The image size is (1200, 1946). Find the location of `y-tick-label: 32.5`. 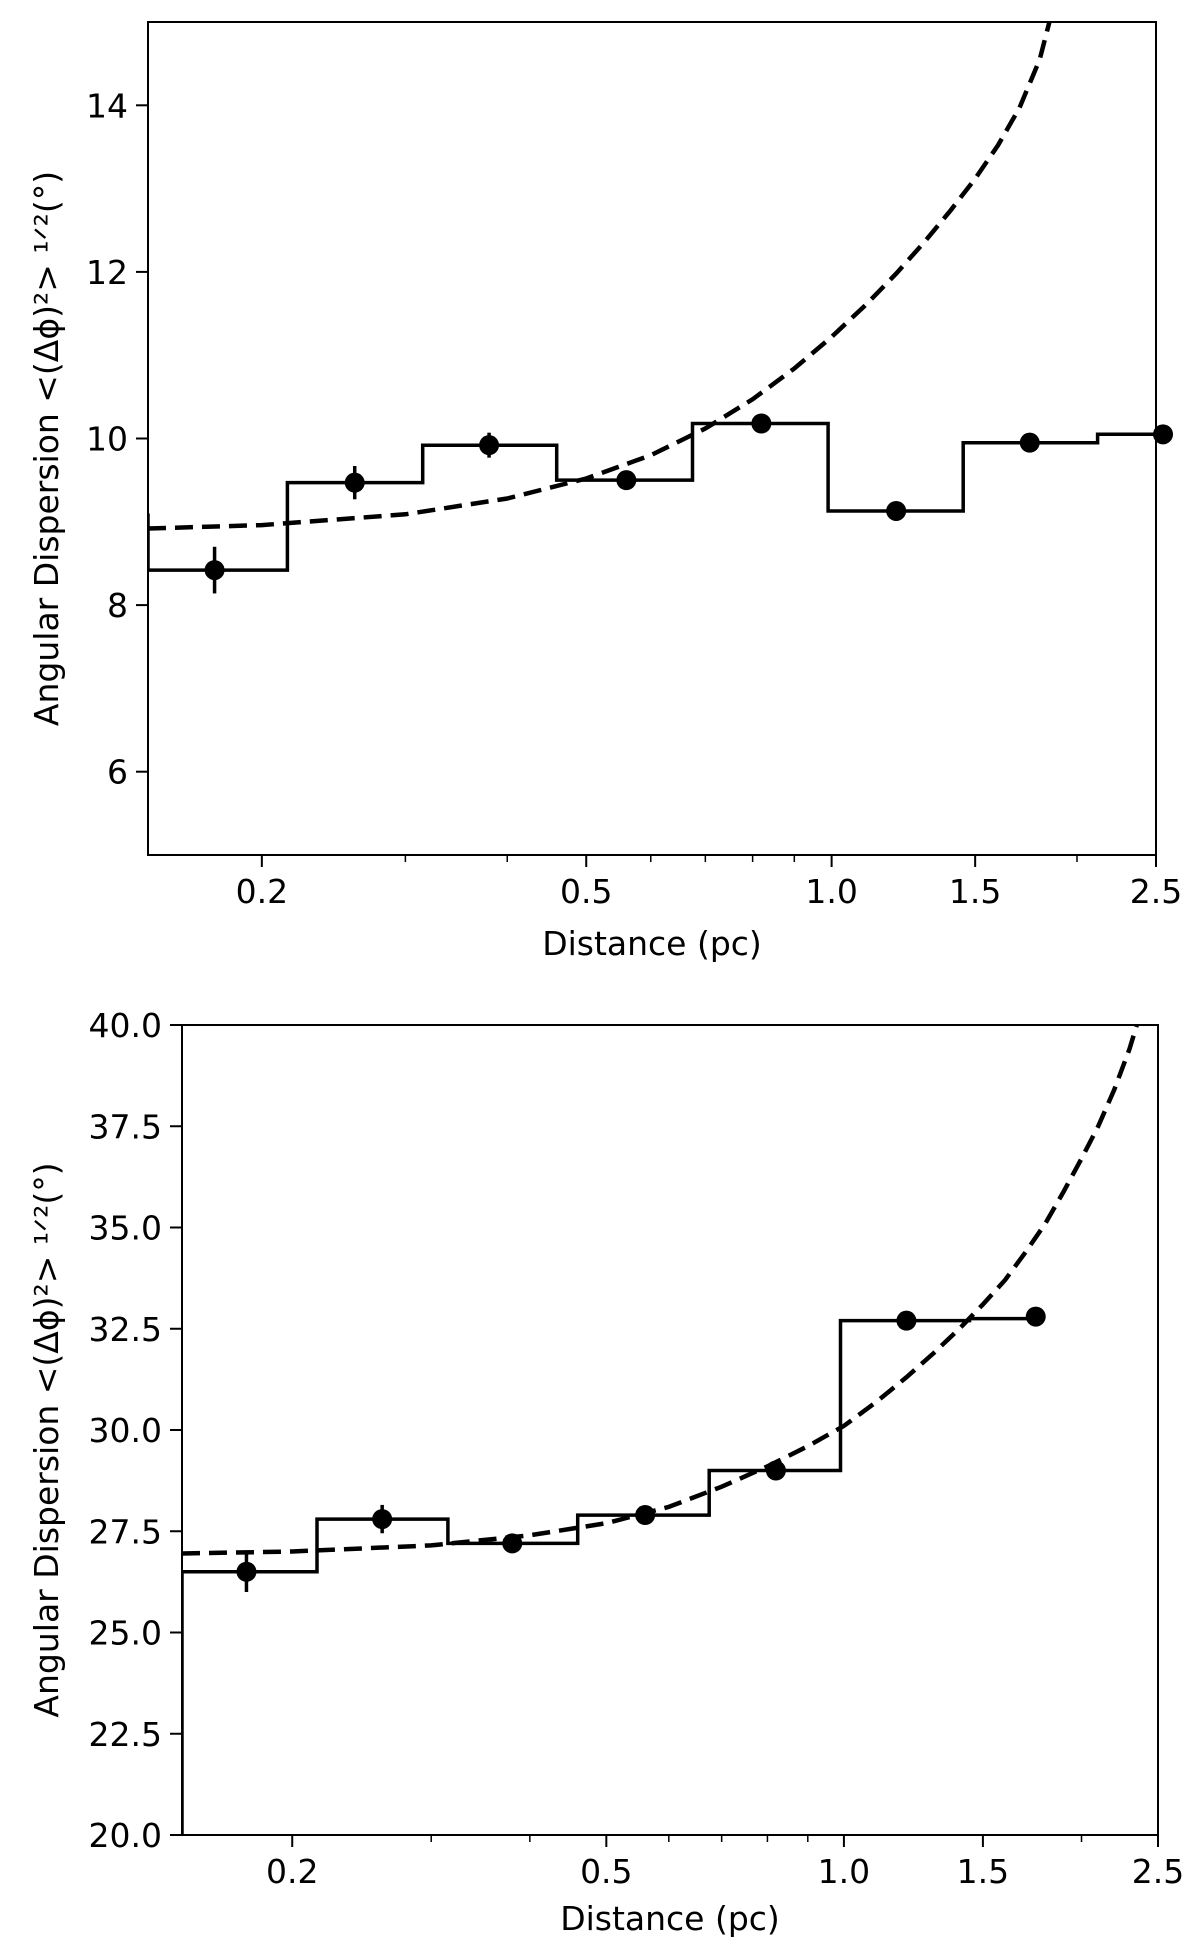

y-tick-label: 32.5 is located at coordinates (125, 1329).